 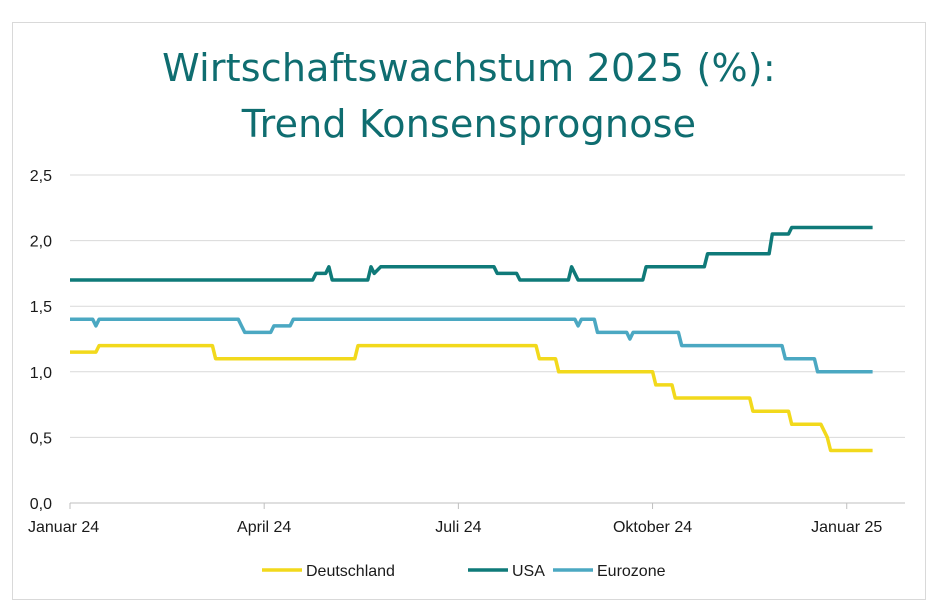 What do you see at coordinates (471, 253) in the screenshot?
I see `series-line-usa` at bounding box center [471, 253].